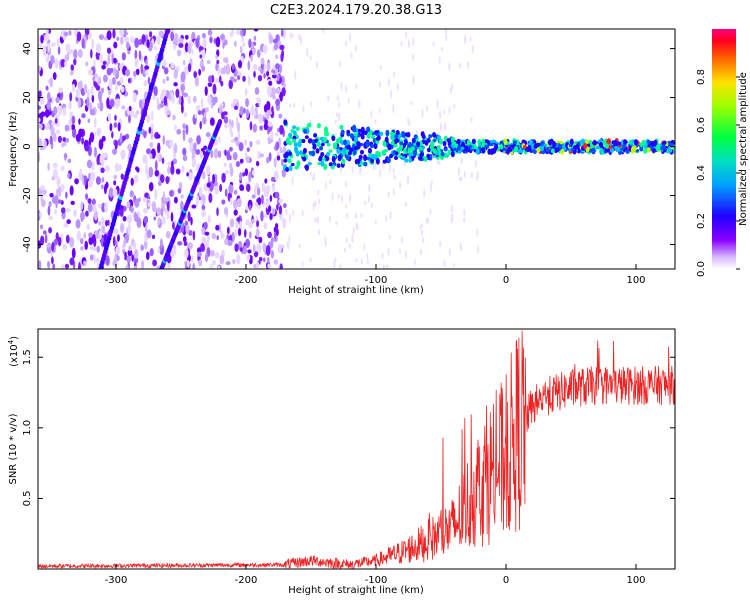  Describe the element at coordinates (27, 97) in the screenshot. I see `y-tick-label: 20` at that location.